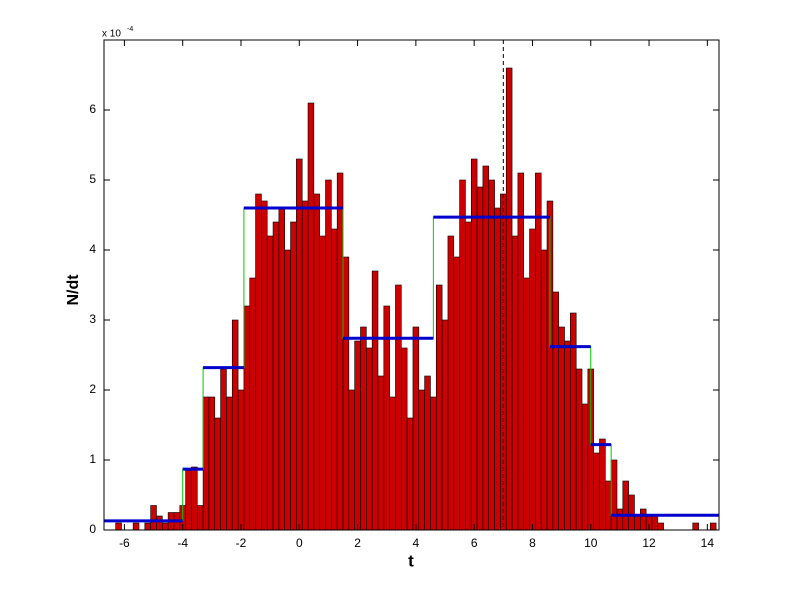 This screenshot has height=595, width=794. What do you see at coordinates (92, 319) in the screenshot?
I see `y-tick-label: 3` at bounding box center [92, 319].